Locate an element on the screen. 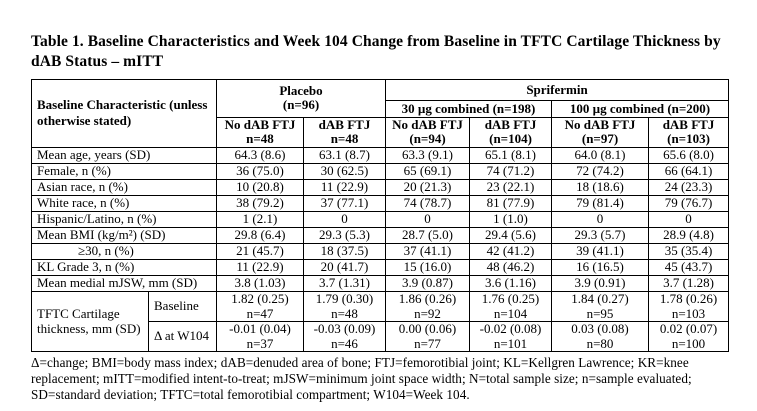 This screenshot has width=757, height=411. cell-value: -0.02 (0.08) n=101 is located at coordinates (511, 337).